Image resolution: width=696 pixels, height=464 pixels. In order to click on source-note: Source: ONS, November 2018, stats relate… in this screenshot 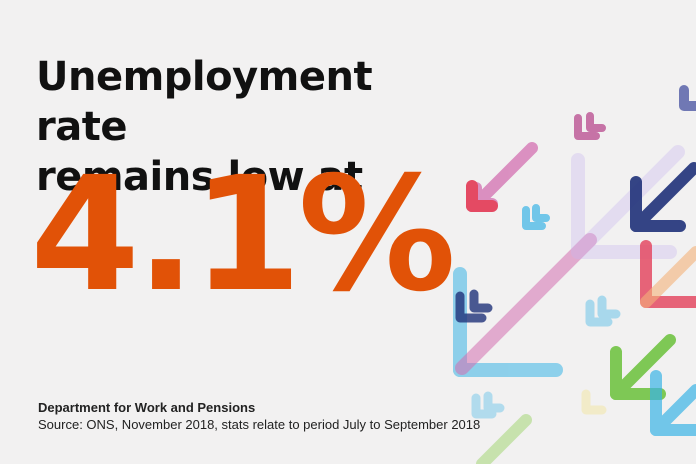, I will do `click(259, 424)`.